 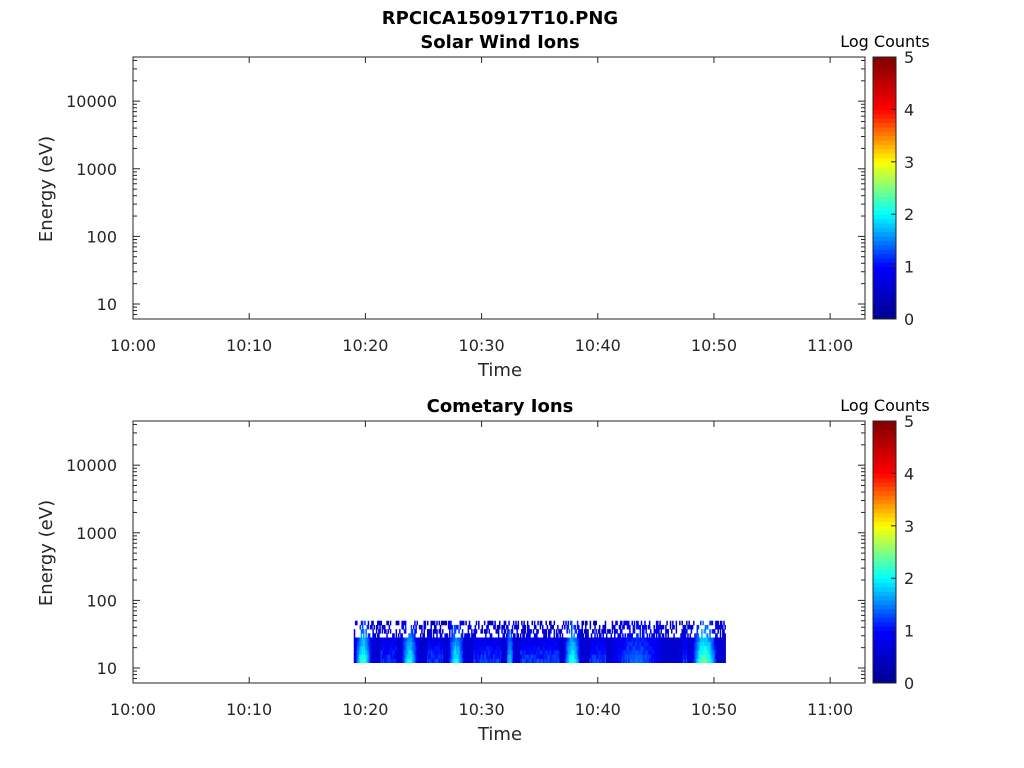 I want to click on x-tick-label: 10:50, so click(x=714, y=345).